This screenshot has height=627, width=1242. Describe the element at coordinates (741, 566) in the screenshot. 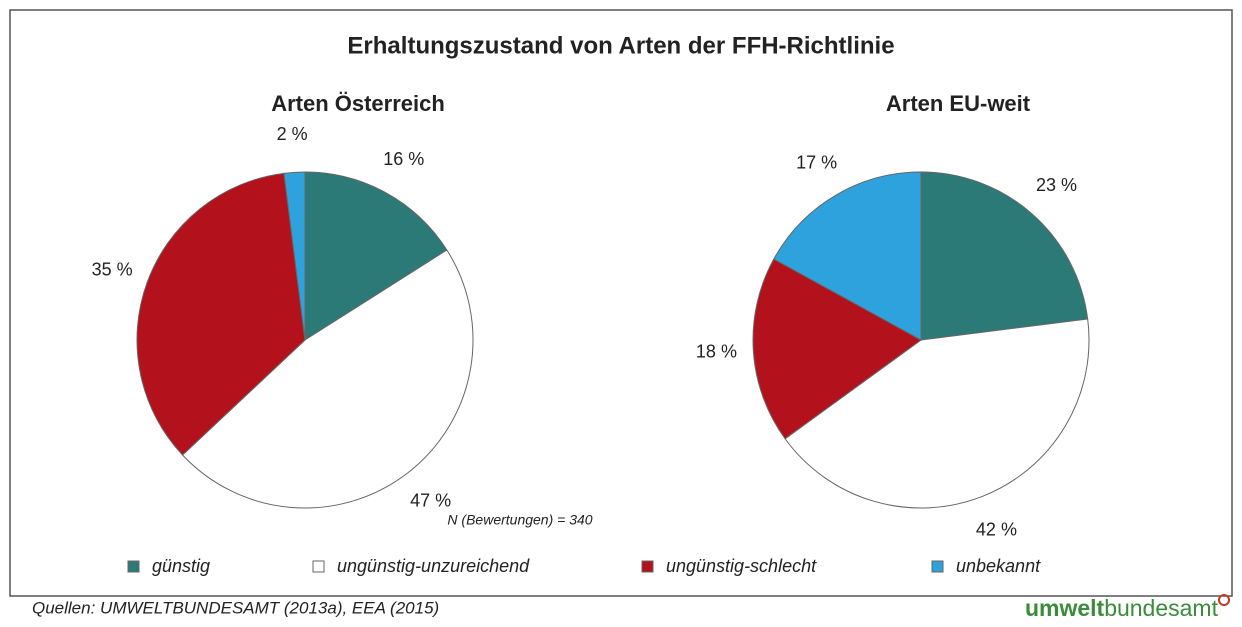

I see `legend-label: ungünstig-schlecht` at that location.